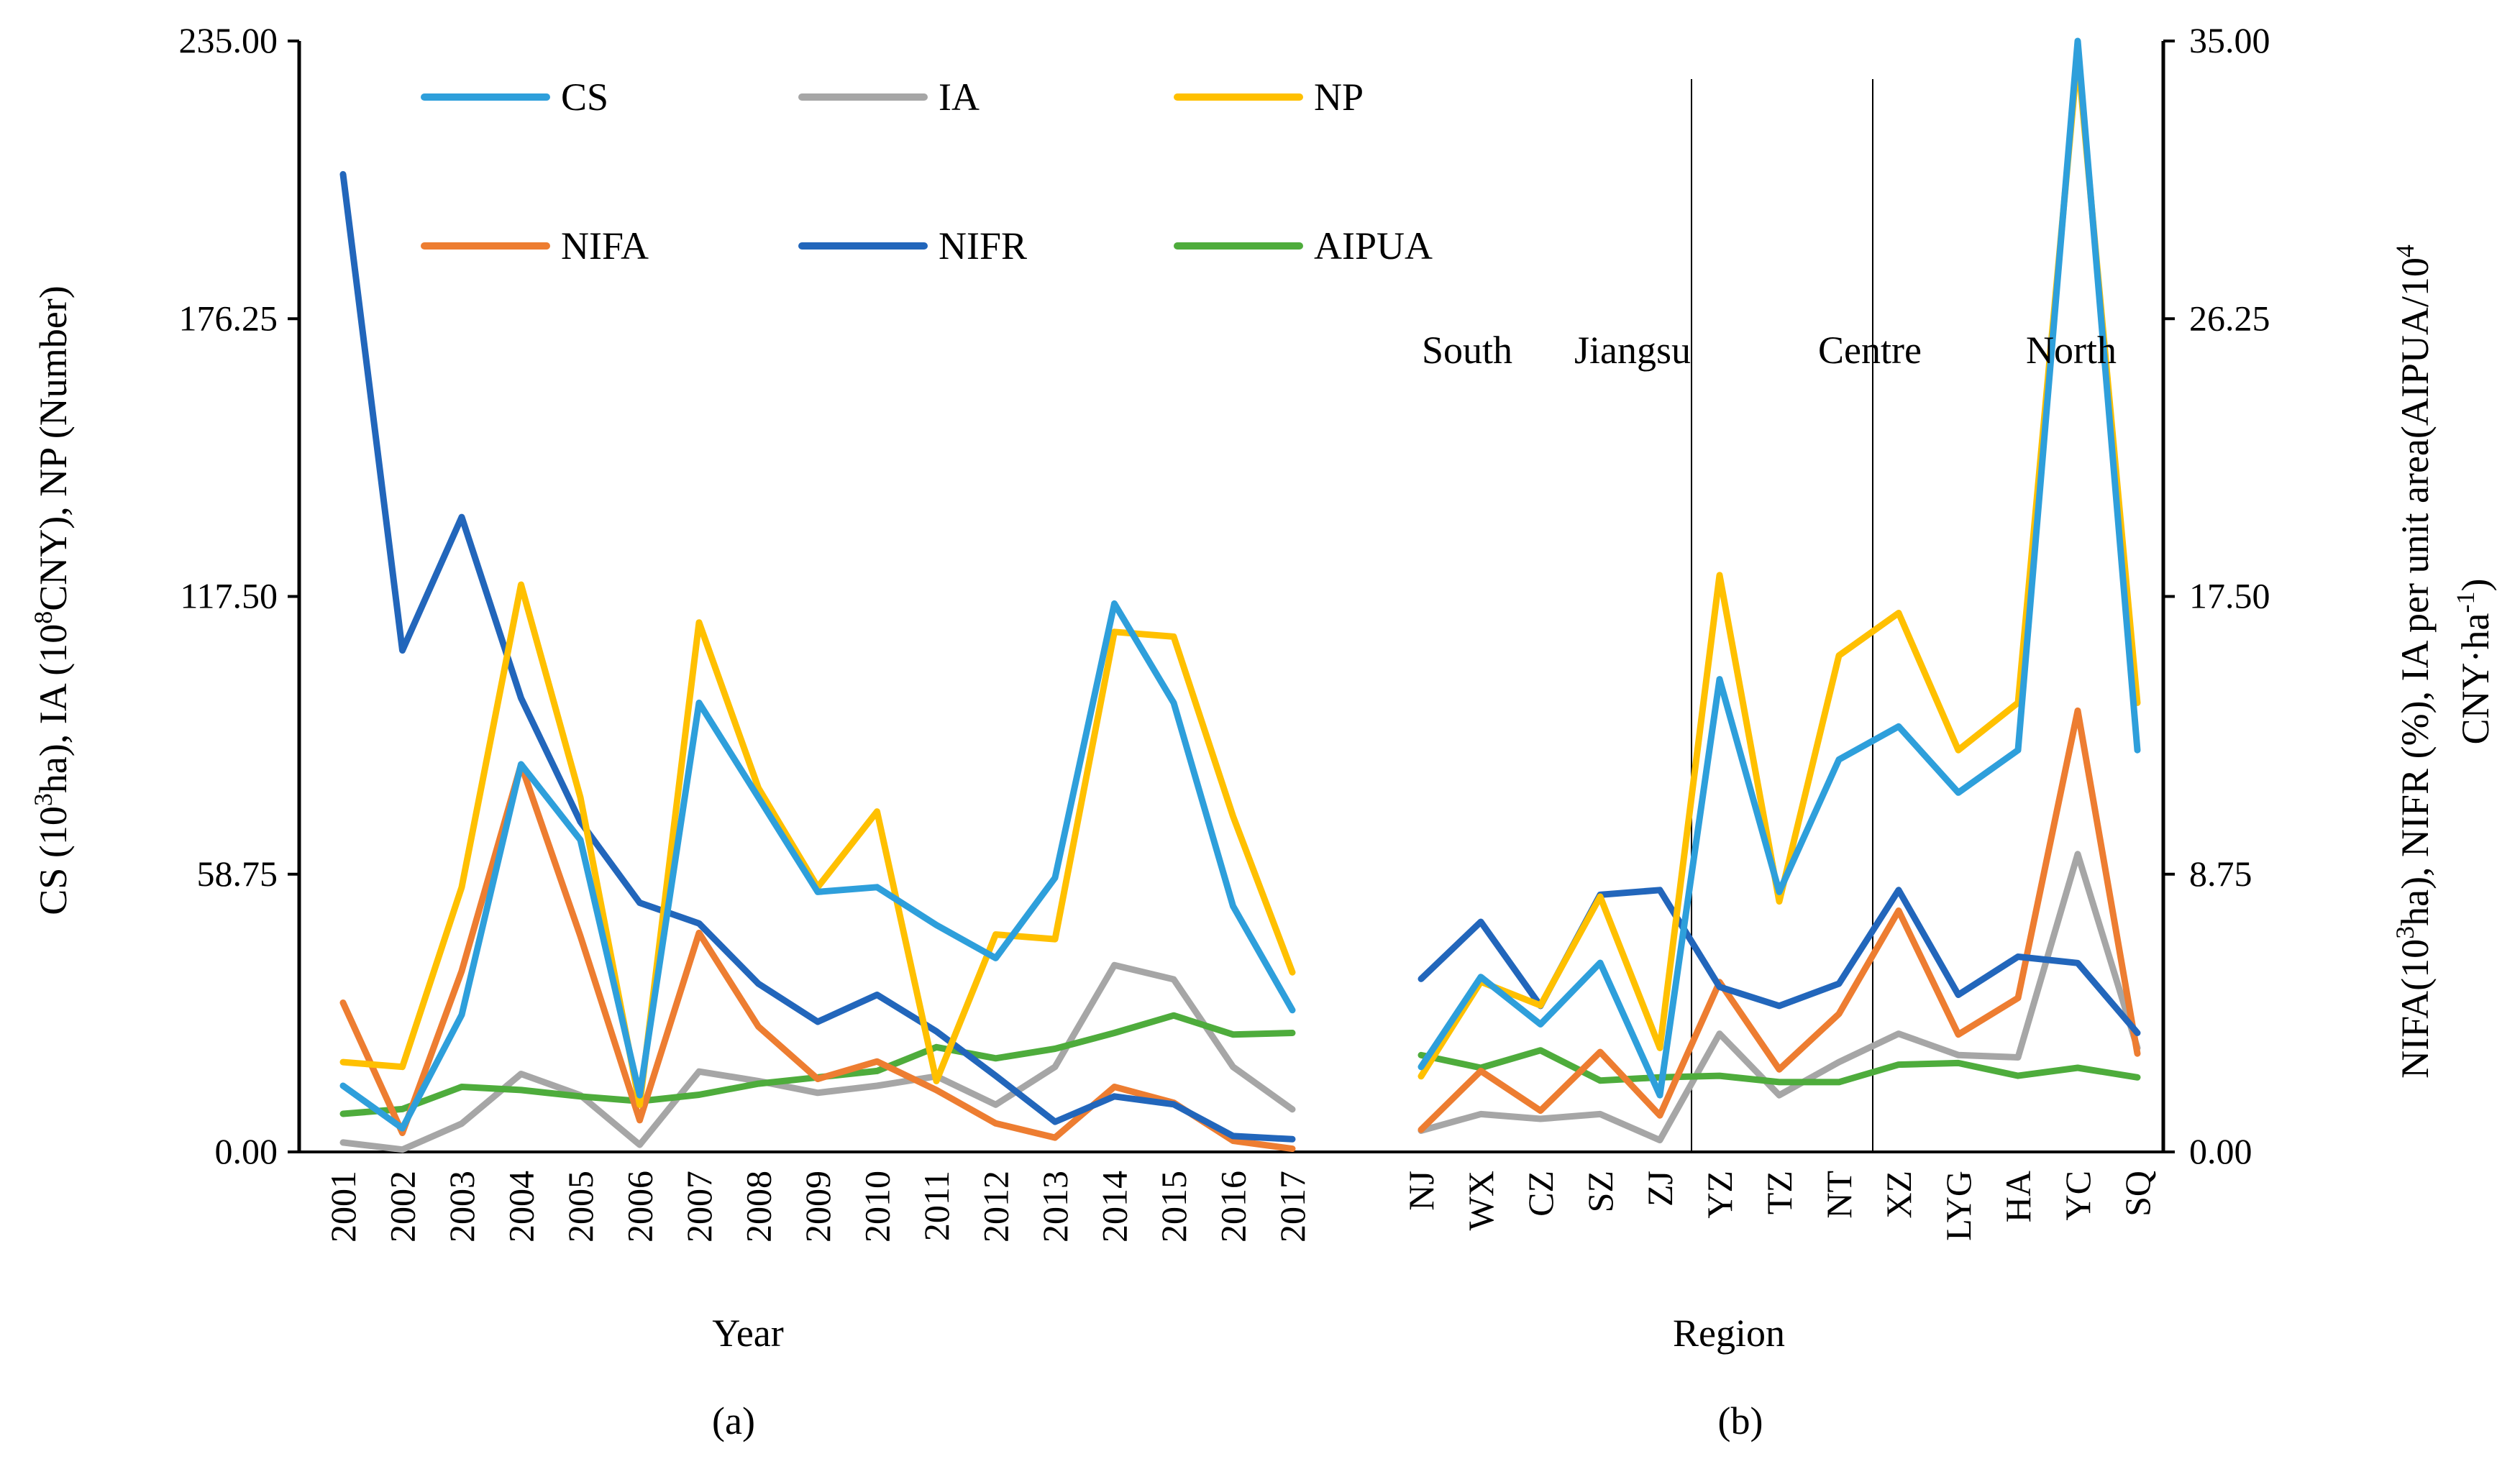 The image size is (2520, 1464). I want to click on right-tick-label: 0.00, so click(2220, 1151).